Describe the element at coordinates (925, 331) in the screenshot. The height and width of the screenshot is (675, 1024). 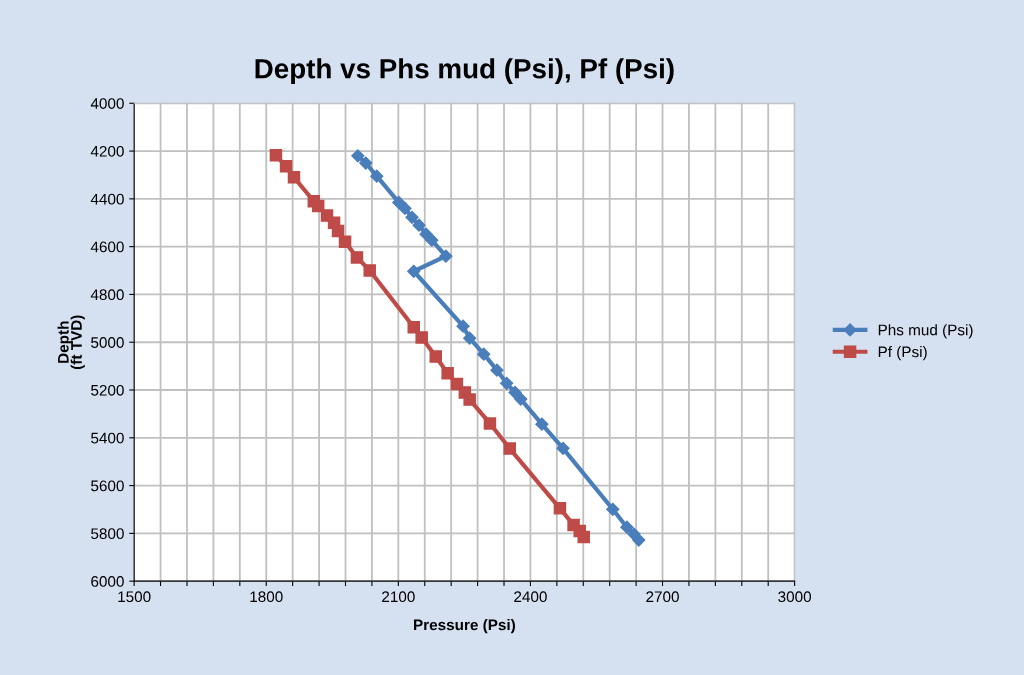
I see `legend-label: Phs mud (Psi)` at that location.